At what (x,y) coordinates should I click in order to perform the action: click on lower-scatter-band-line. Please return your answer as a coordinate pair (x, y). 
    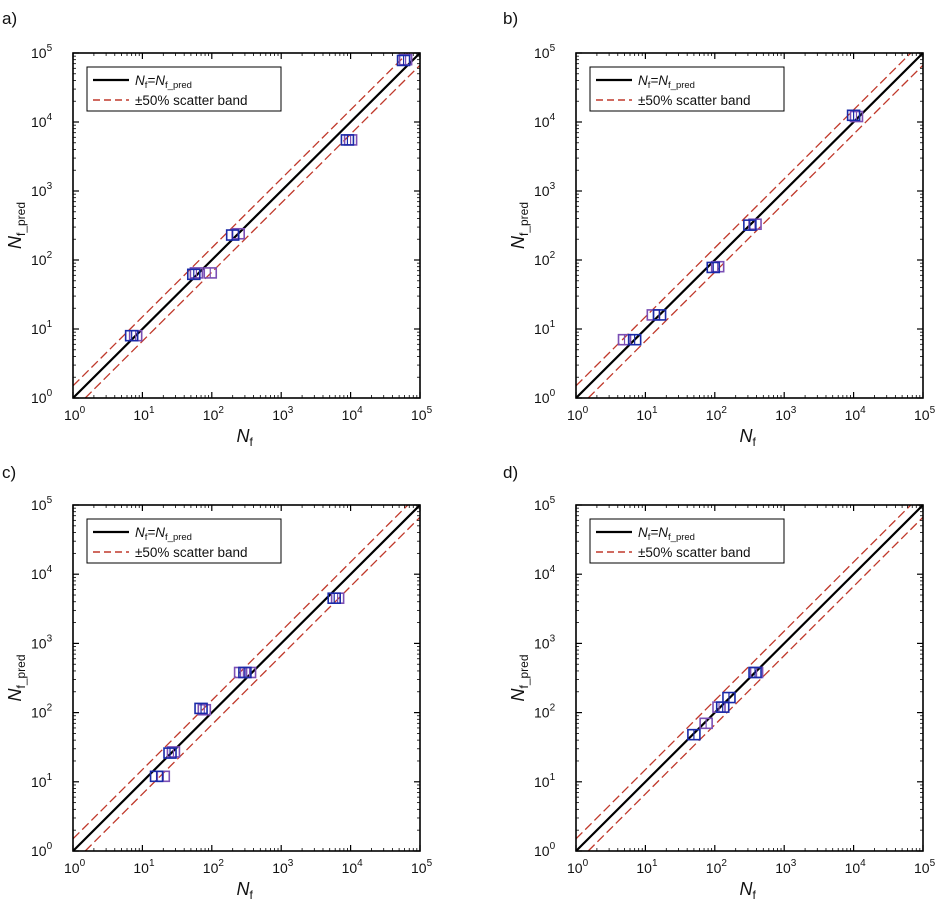
    Looking at the image, I should click on (252, 231).